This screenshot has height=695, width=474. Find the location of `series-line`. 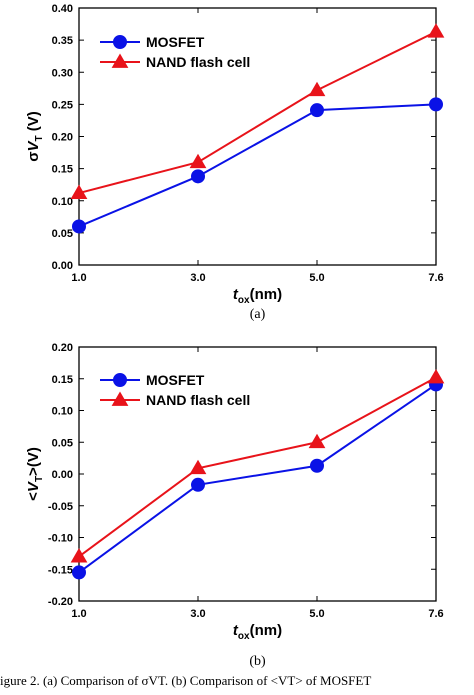

series-line is located at coordinates (257, 165).